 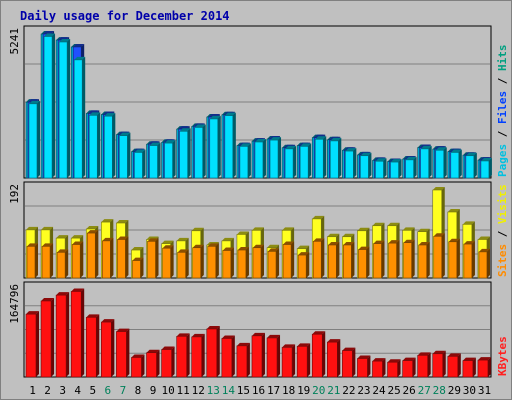 What do you see at coordinates (243, 390) in the screenshot?
I see `day-label: 15` at bounding box center [243, 390].